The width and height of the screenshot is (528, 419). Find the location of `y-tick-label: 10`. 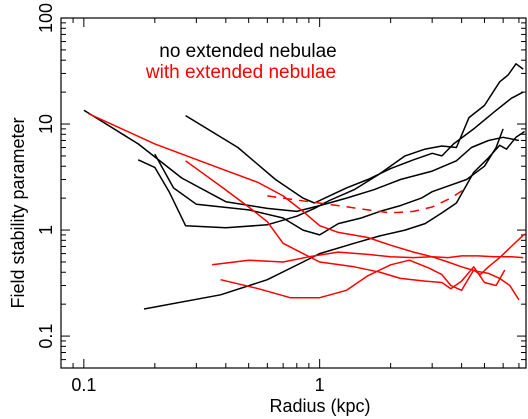

y-tick-label: 10 is located at coordinates (46, 124).